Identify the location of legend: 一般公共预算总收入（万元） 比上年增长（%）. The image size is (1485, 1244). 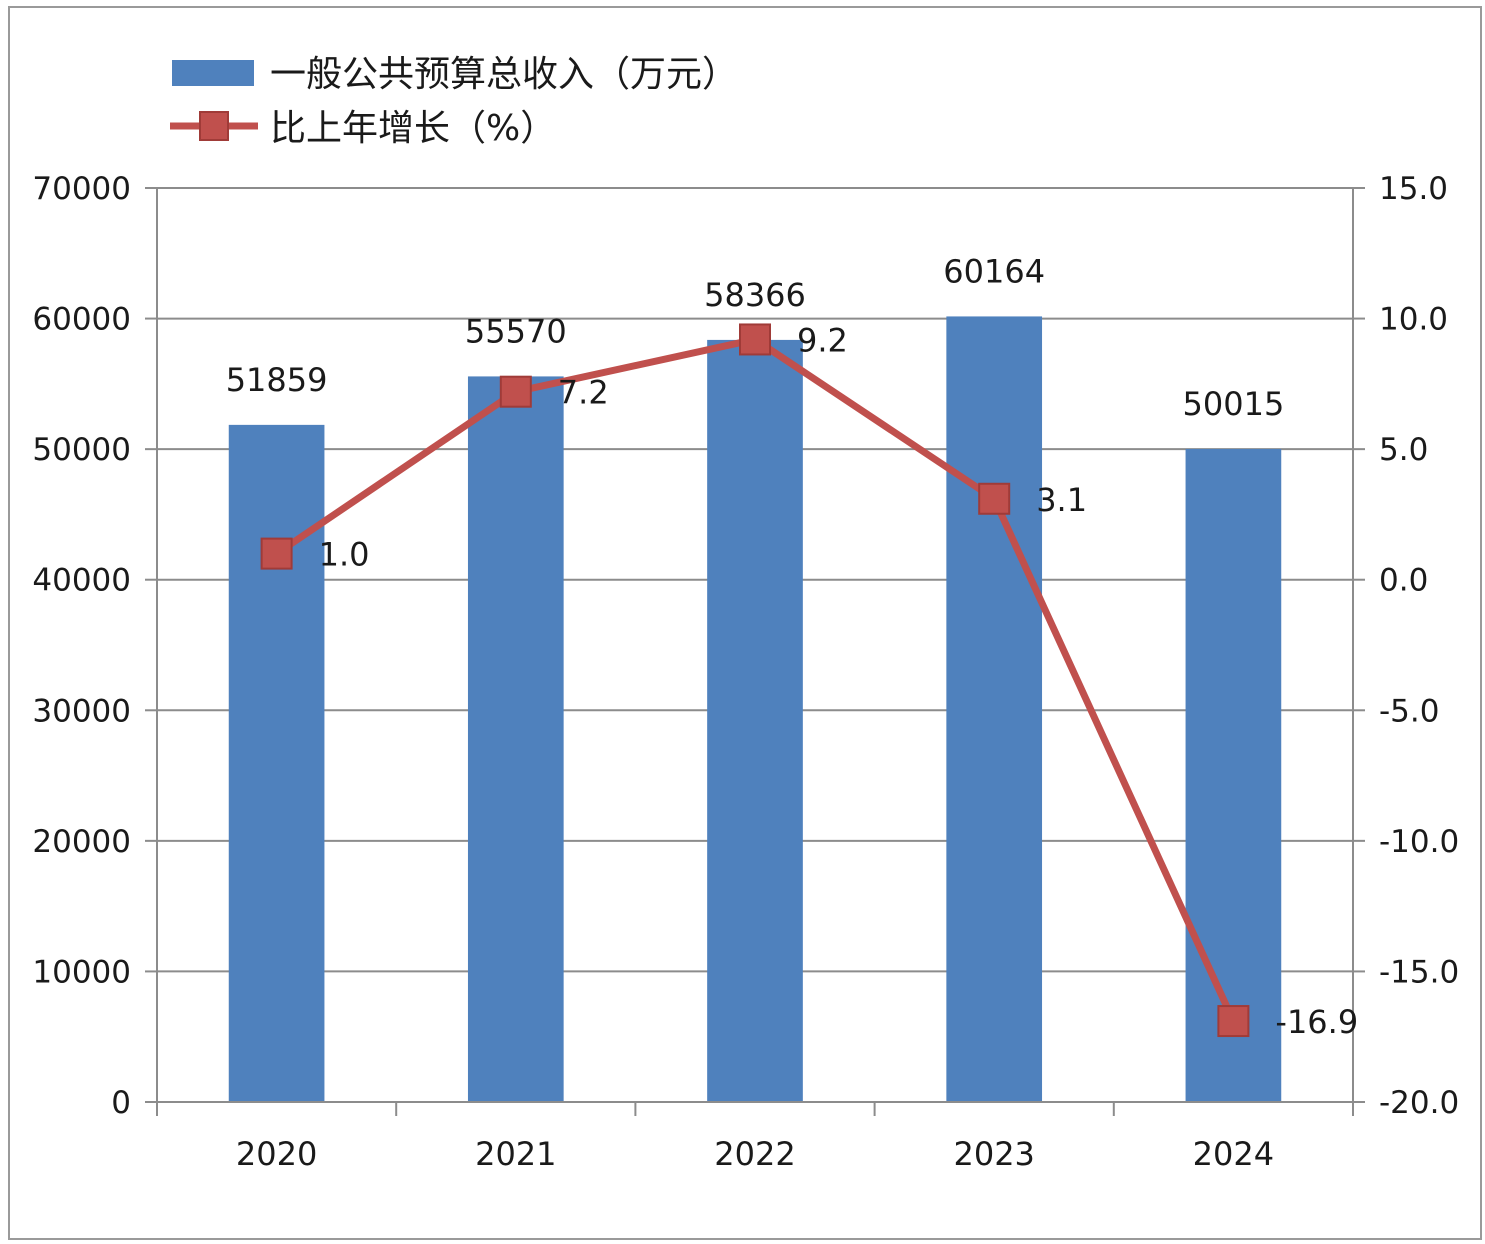
(454, 101).